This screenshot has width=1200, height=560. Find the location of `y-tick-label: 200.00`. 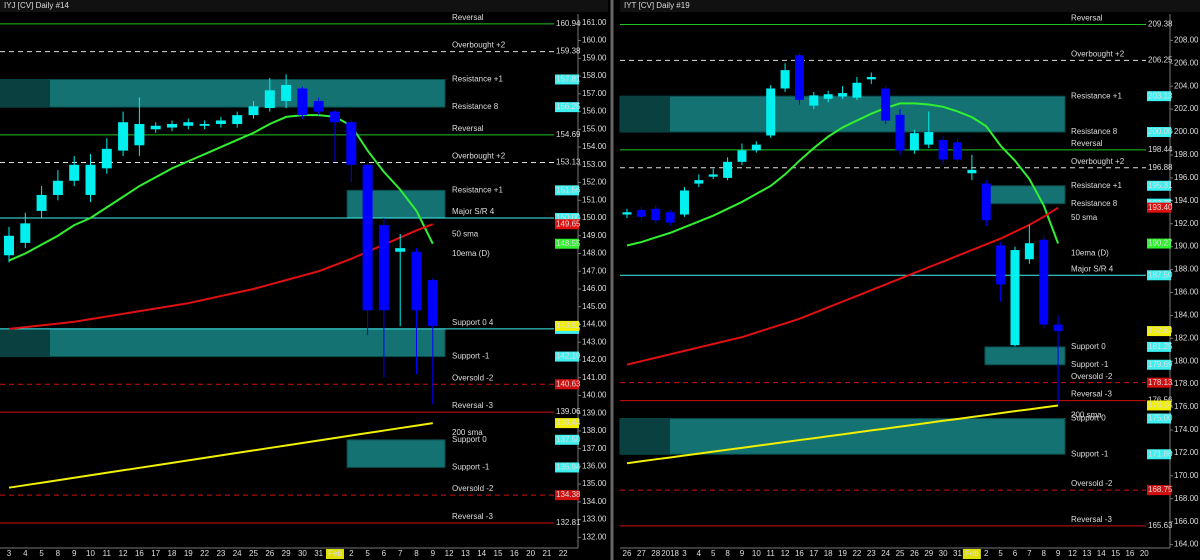

y-tick-label: 200.00 is located at coordinates (1186, 131).